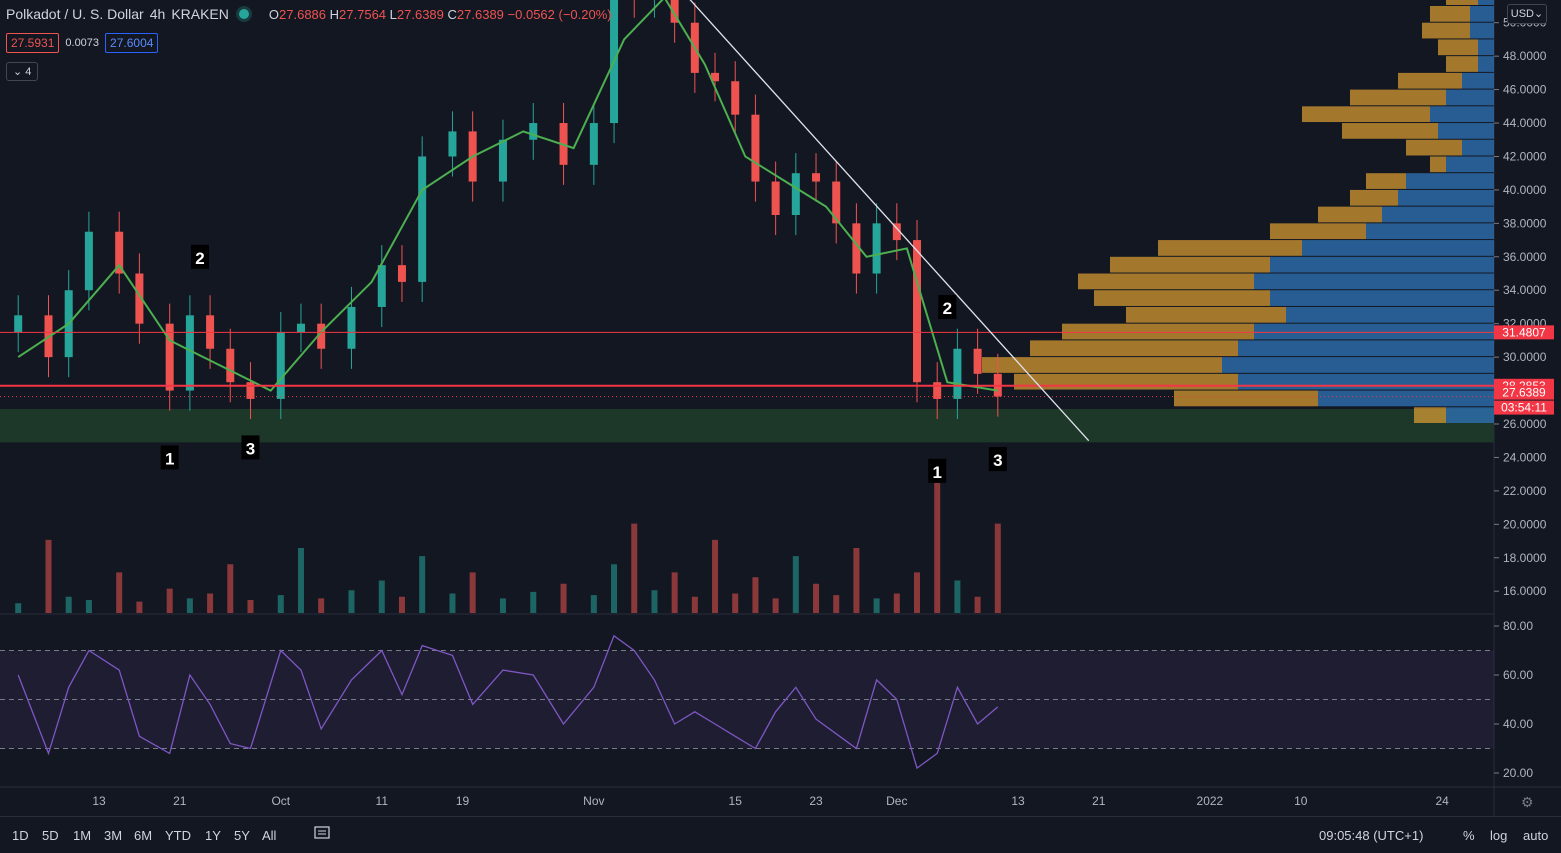 The height and width of the screenshot is (853, 1561). What do you see at coordinates (889, 221) in the screenshot?
I see `trendline` at bounding box center [889, 221].